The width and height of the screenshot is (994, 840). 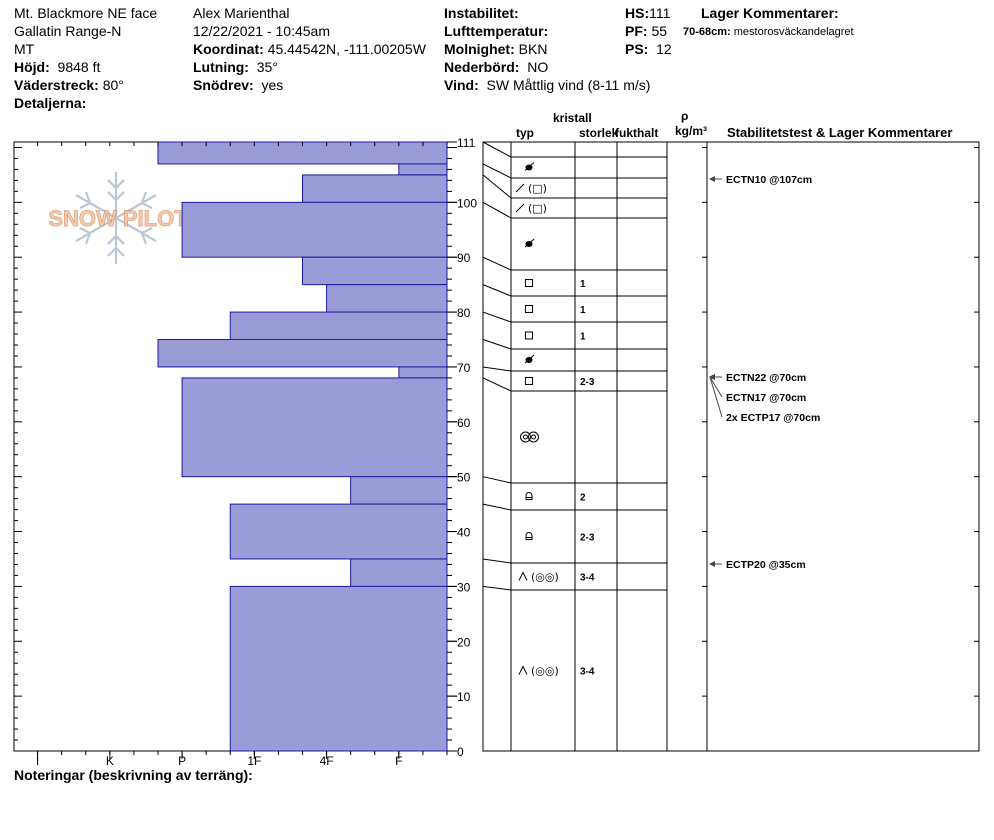 What do you see at coordinates (574, 409) in the screenshot?
I see `layer-grid: (□) (□) 1 1 1 2-3 2 2-3 (◎◎) 3-4 (◎◎) 3-4` at bounding box center [574, 409].